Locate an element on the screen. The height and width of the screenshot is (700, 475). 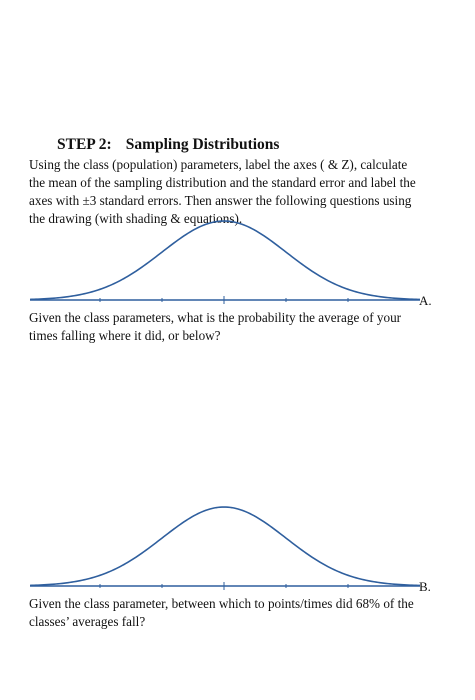
instructions-line: the drawing (with shading & equations). is located at coordinates (136, 218).